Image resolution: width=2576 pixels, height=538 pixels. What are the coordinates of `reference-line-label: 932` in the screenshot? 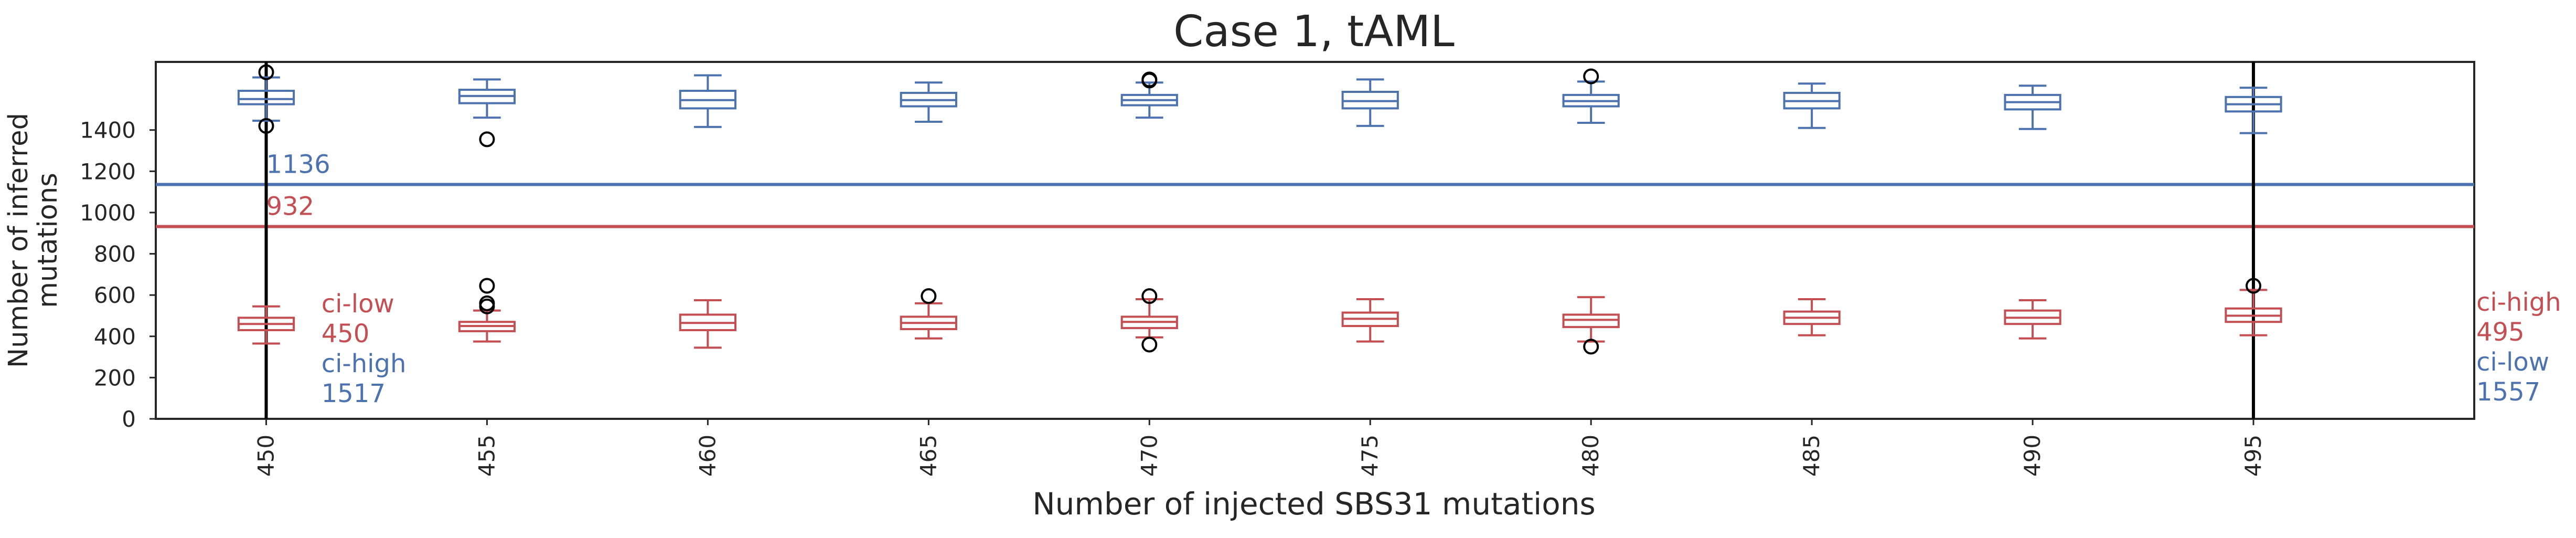 It's located at (290, 206).